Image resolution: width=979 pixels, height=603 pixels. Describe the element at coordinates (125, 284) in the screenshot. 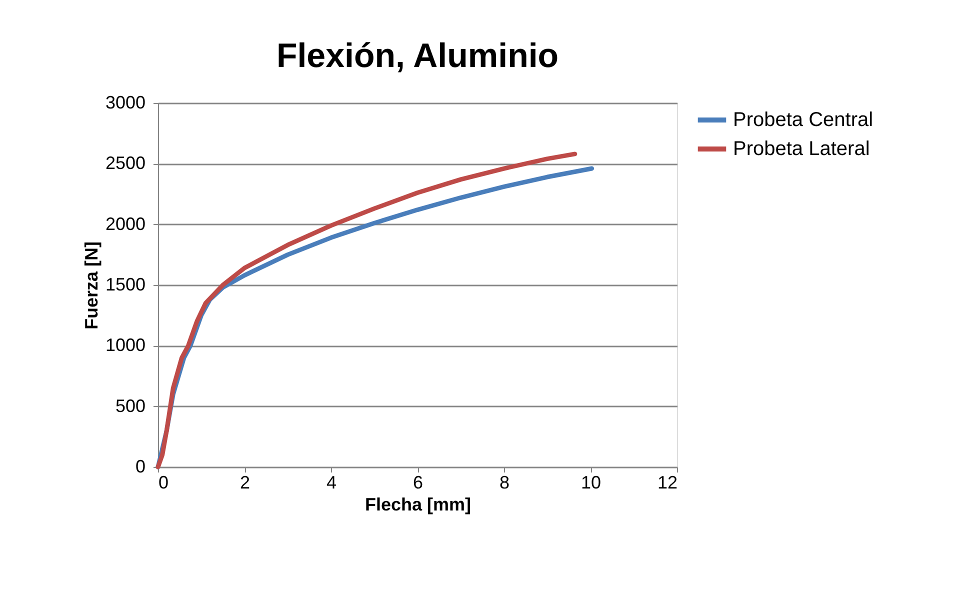

I see `y-tick-label: 1500` at that location.